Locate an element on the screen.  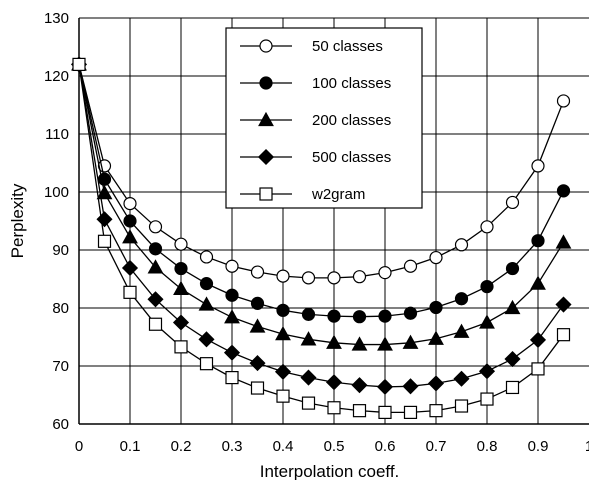
x-tick-label: 0.7 is located at coordinates (436, 446).